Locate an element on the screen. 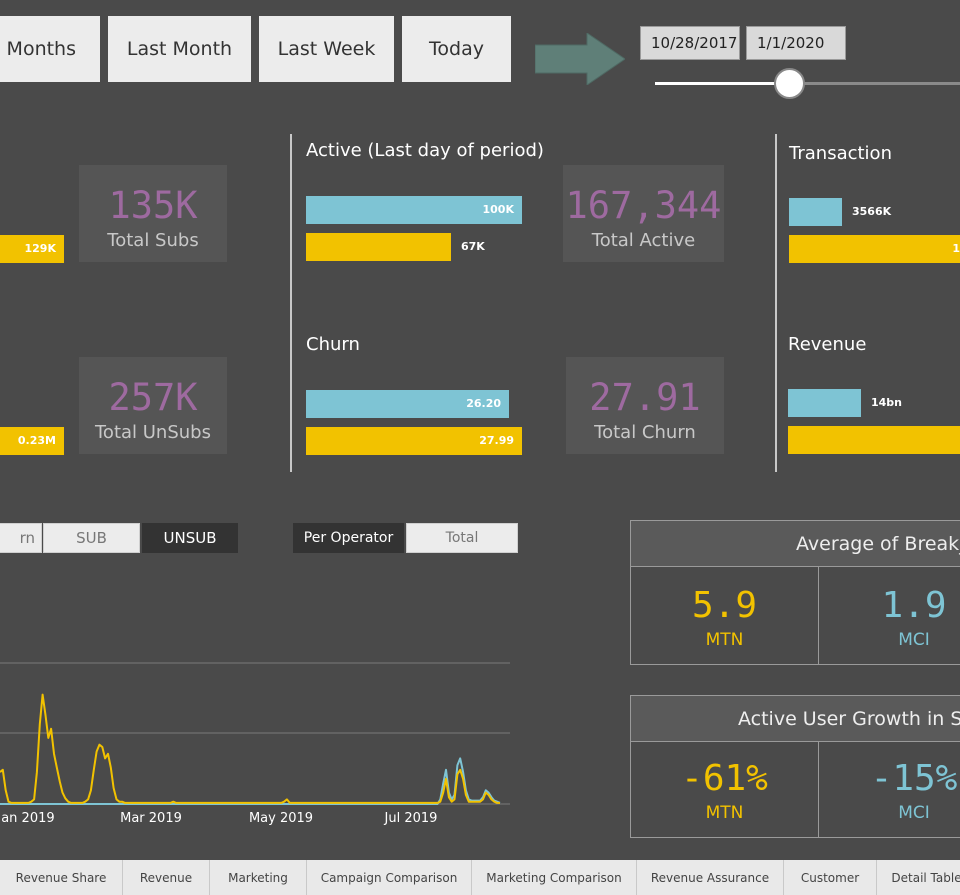 The height and width of the screenshot is (895, 960). period-button-last-week: Last Week is located at coordinates (326, 49).